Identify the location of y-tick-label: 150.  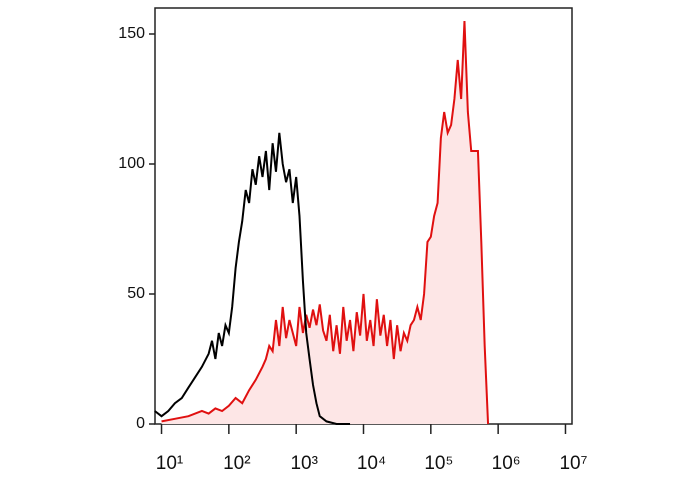
(131, 33).